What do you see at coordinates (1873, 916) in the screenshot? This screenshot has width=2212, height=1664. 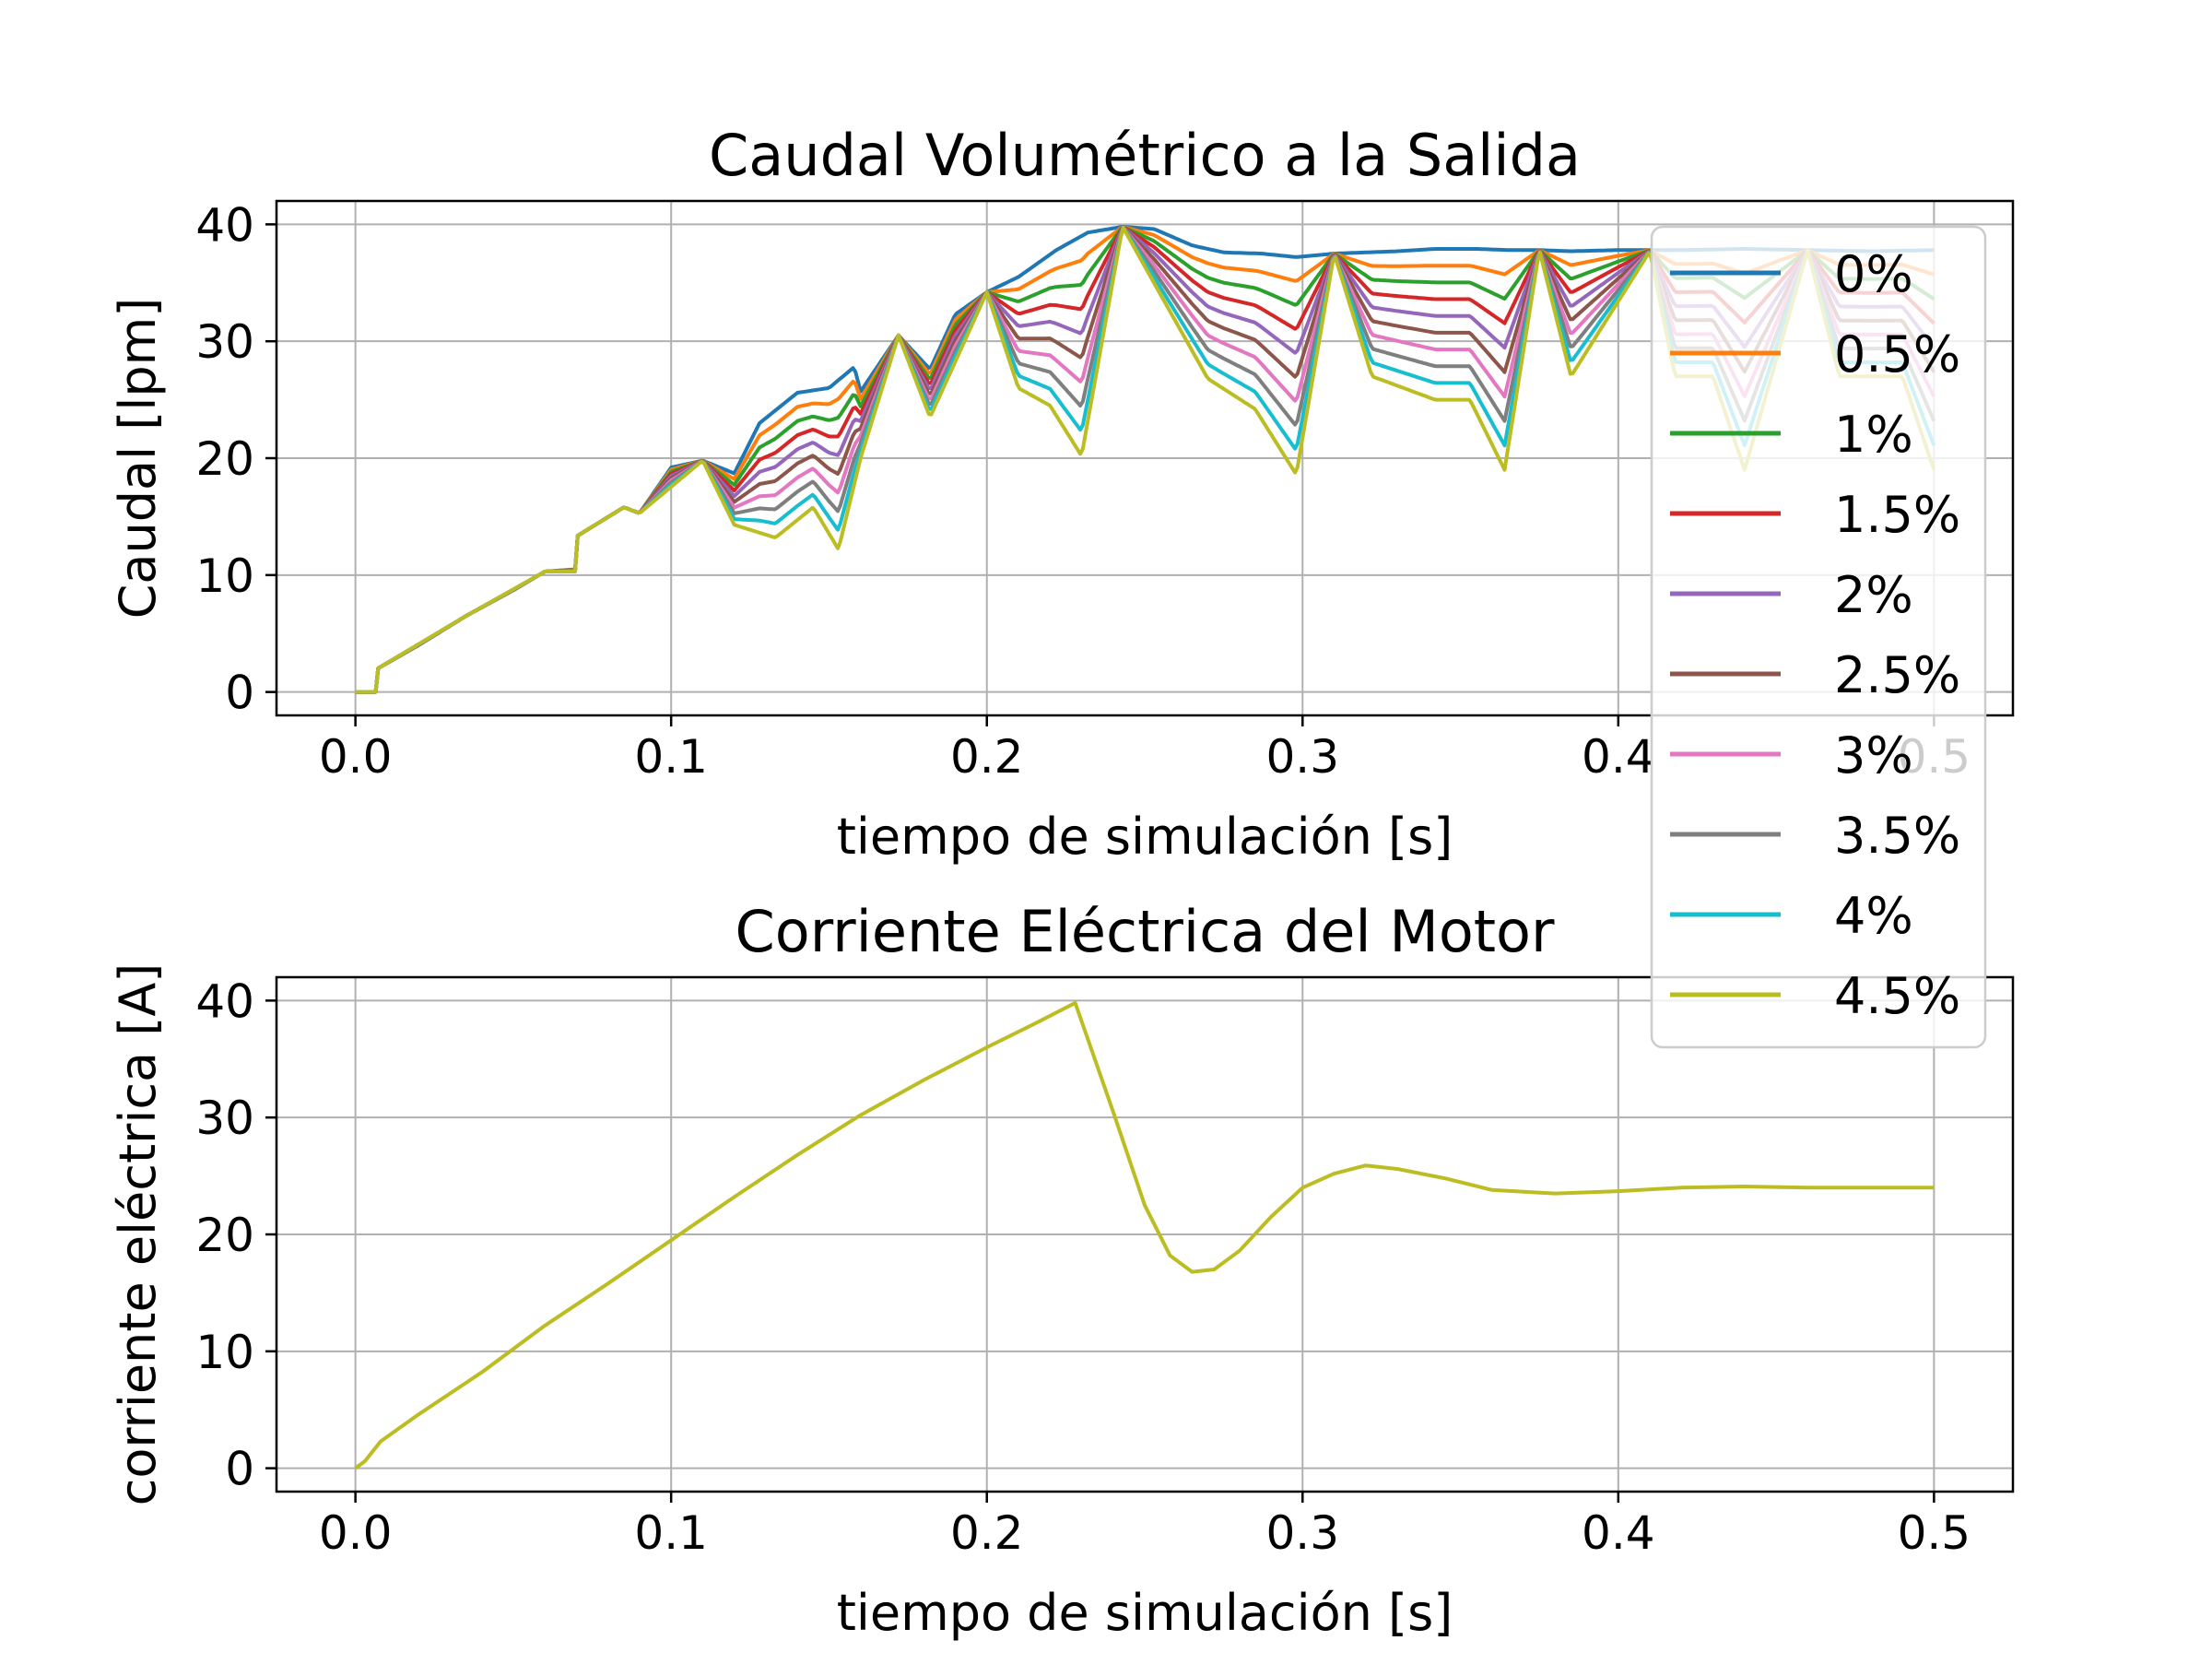 I see `legend-label: 4%` at bounding box center [1873, 916].